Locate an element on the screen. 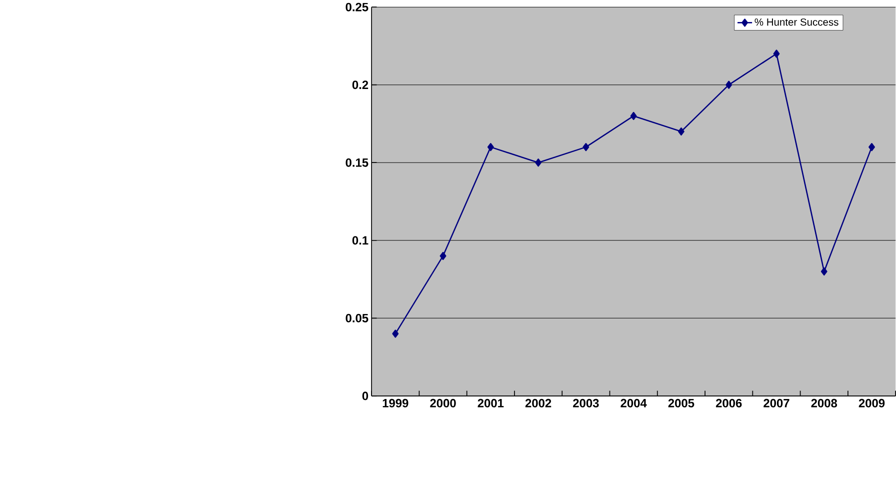  legend-label: % Hunter Success is located at coordinates (796, 22).